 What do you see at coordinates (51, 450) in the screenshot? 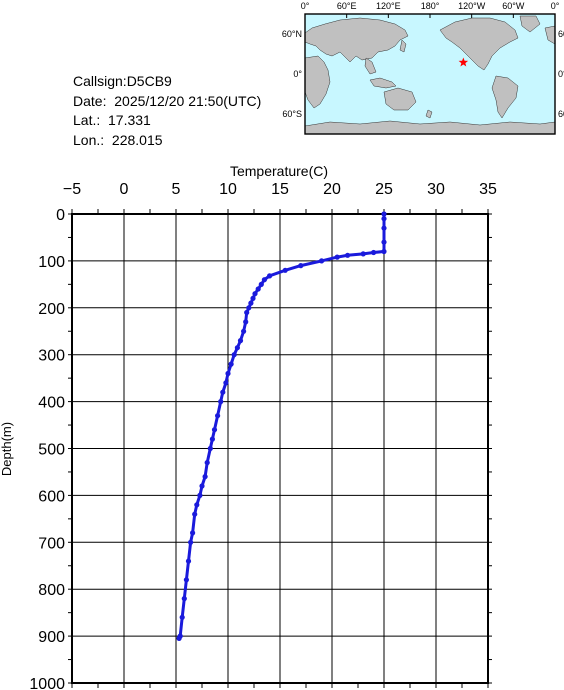
I see `y-tick-label: 500` at bounding box center [51, 450].